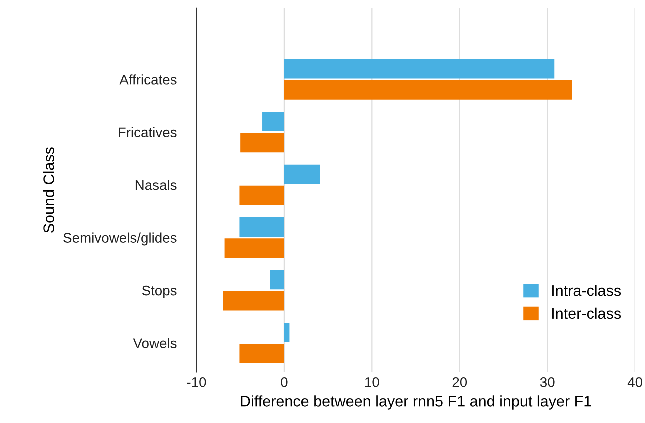  What do you see at coordinates (460, 382) in the screenshot?
I see `x-tick-label: 20` at bounding box center [460, 382].